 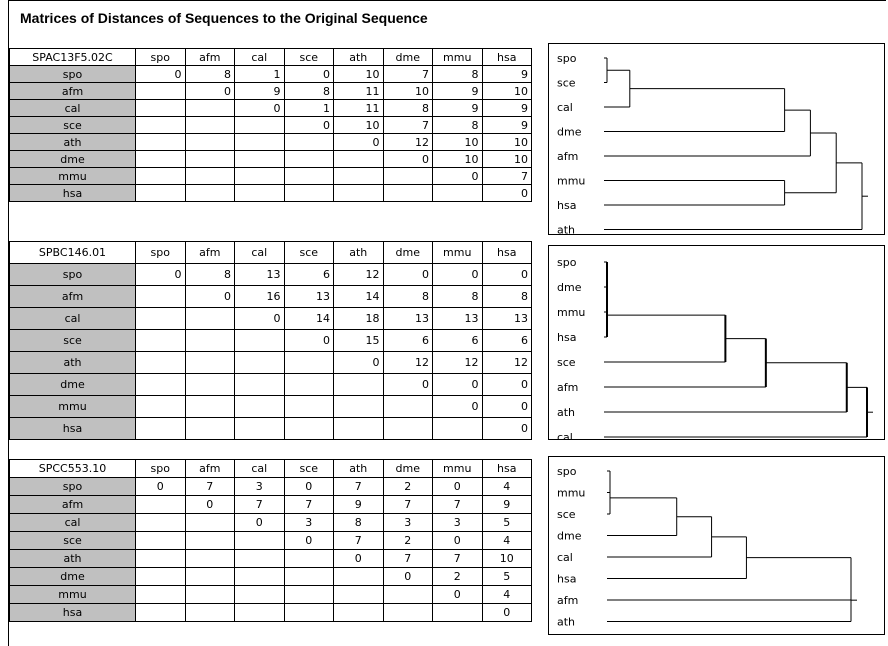 I want to click on row-label: cal, so click(x=72, y=108).